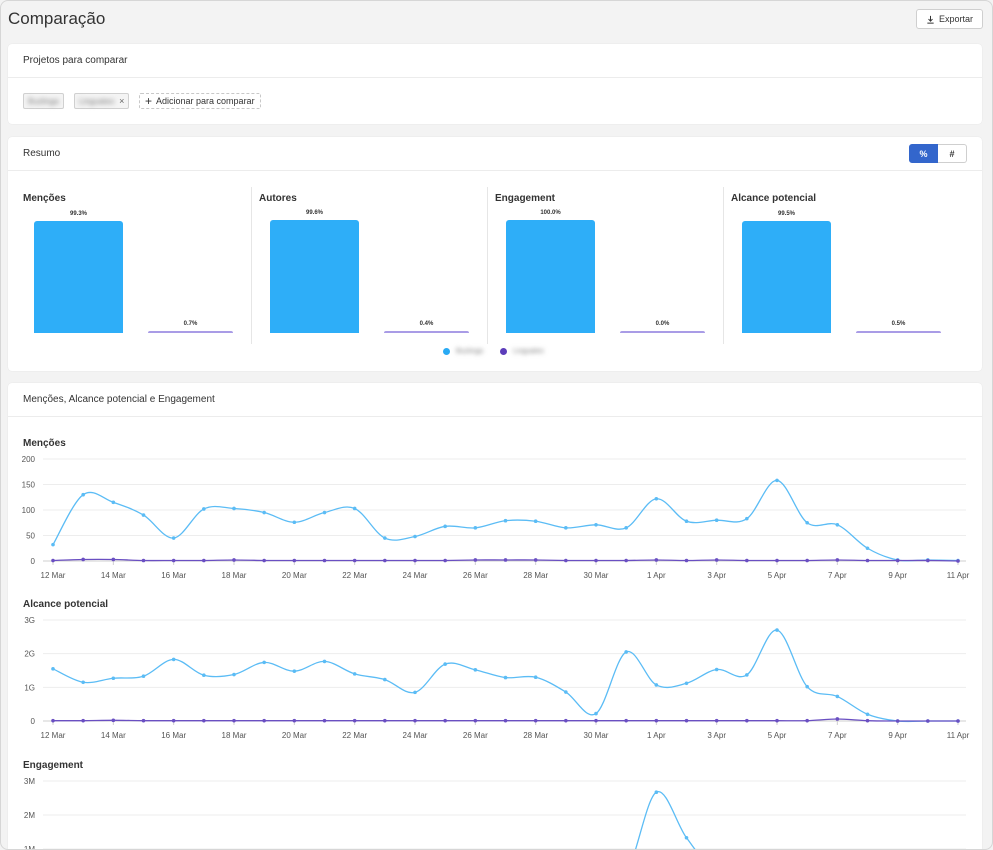 This screenshot has height=850, width=993. I want to click on bar-value-label: 99.6%, so click(314, 213).